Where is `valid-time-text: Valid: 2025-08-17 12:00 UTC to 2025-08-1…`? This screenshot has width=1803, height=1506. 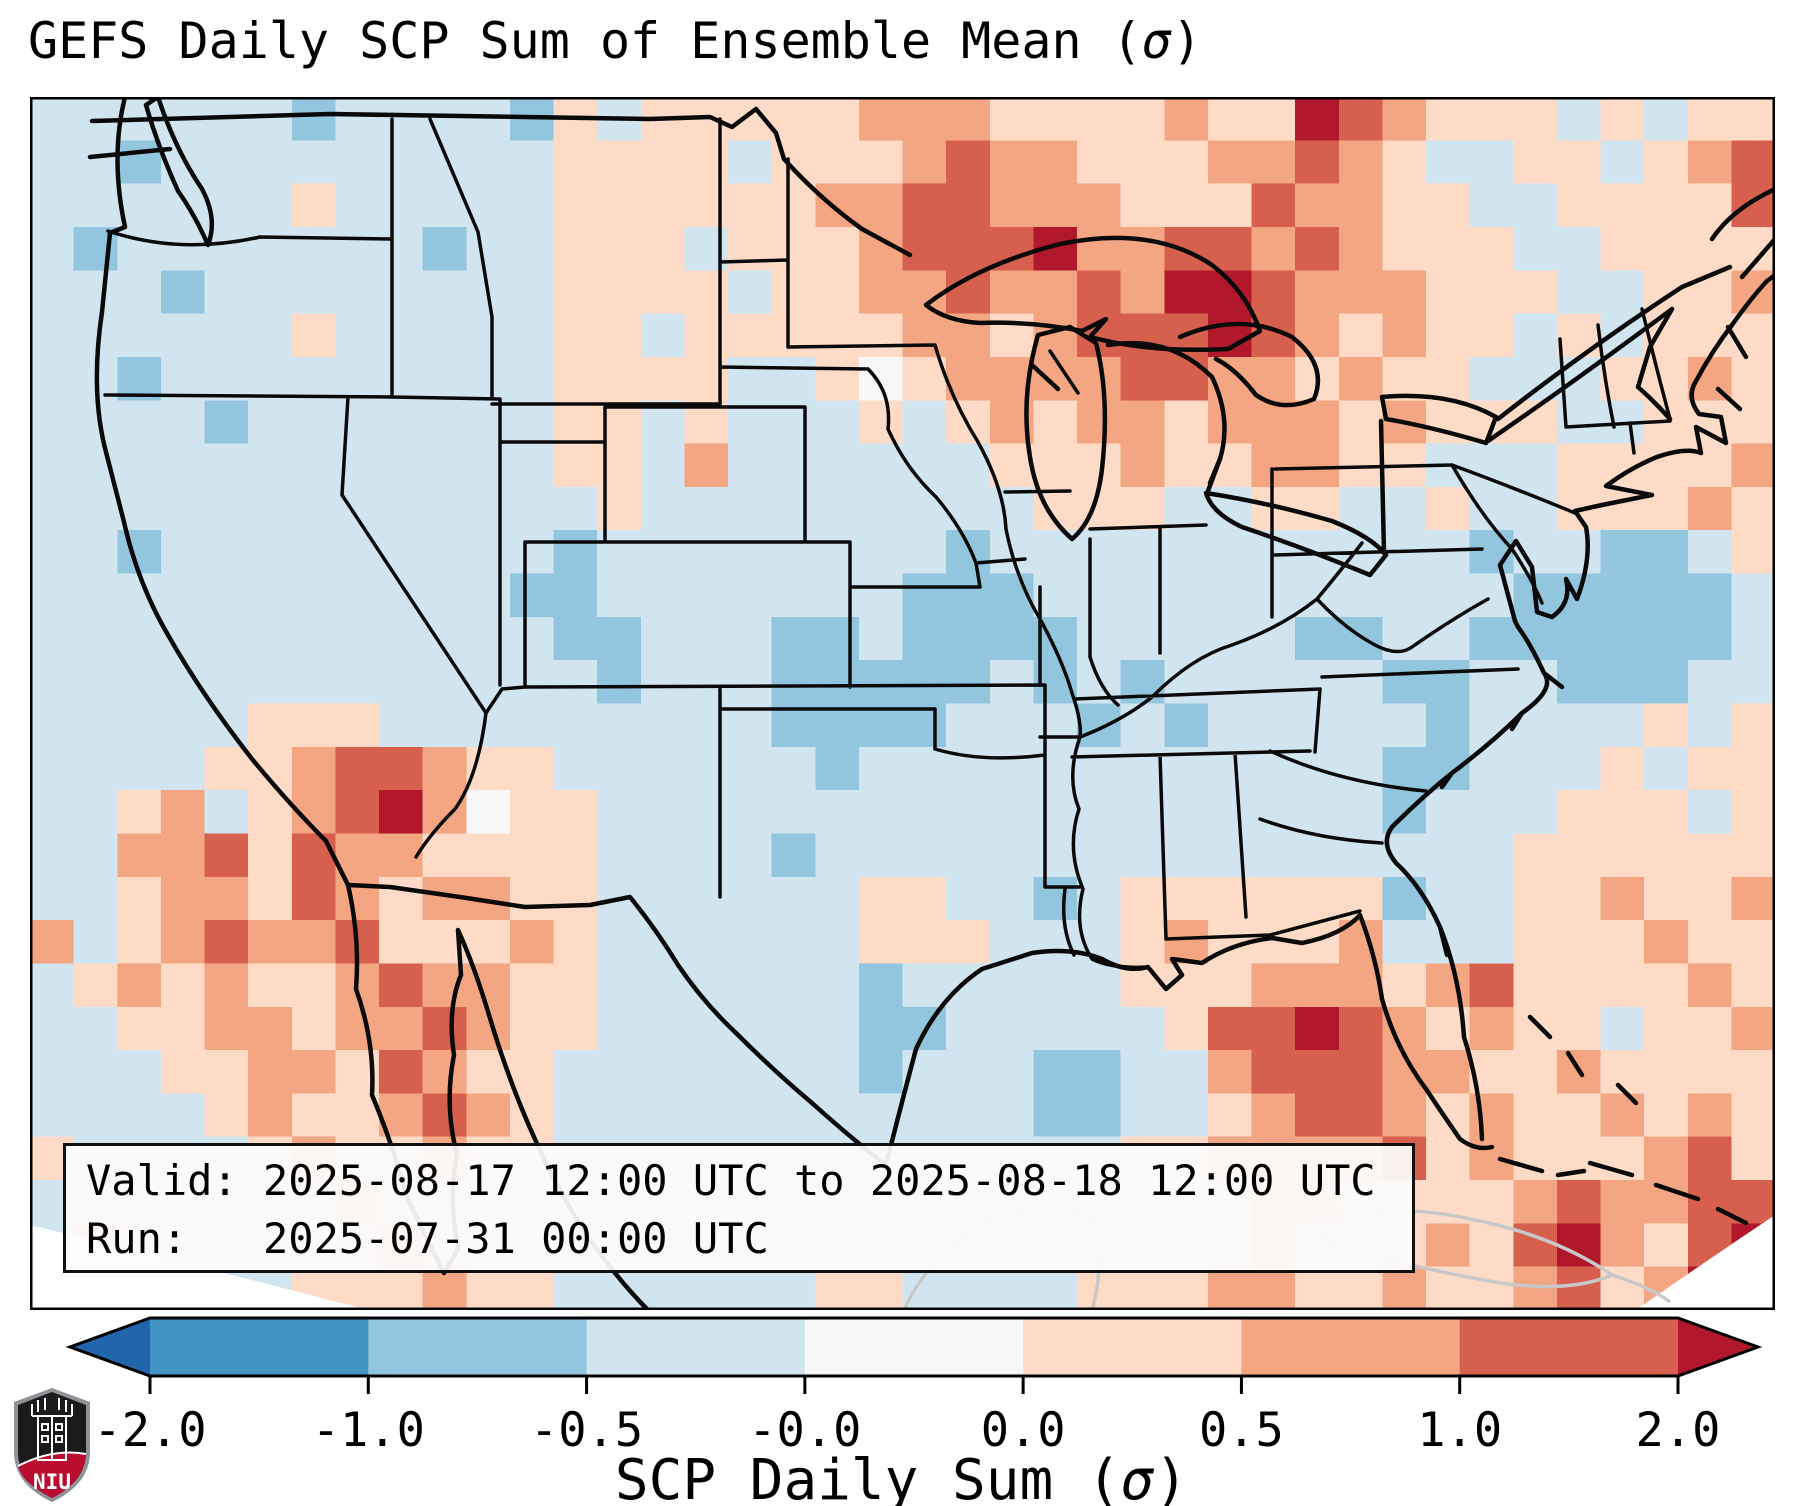
valid-time-text: Valid: 2025-08-17 12:00 UTC to 2025-08-1… is located at coordinates (731, 1180).